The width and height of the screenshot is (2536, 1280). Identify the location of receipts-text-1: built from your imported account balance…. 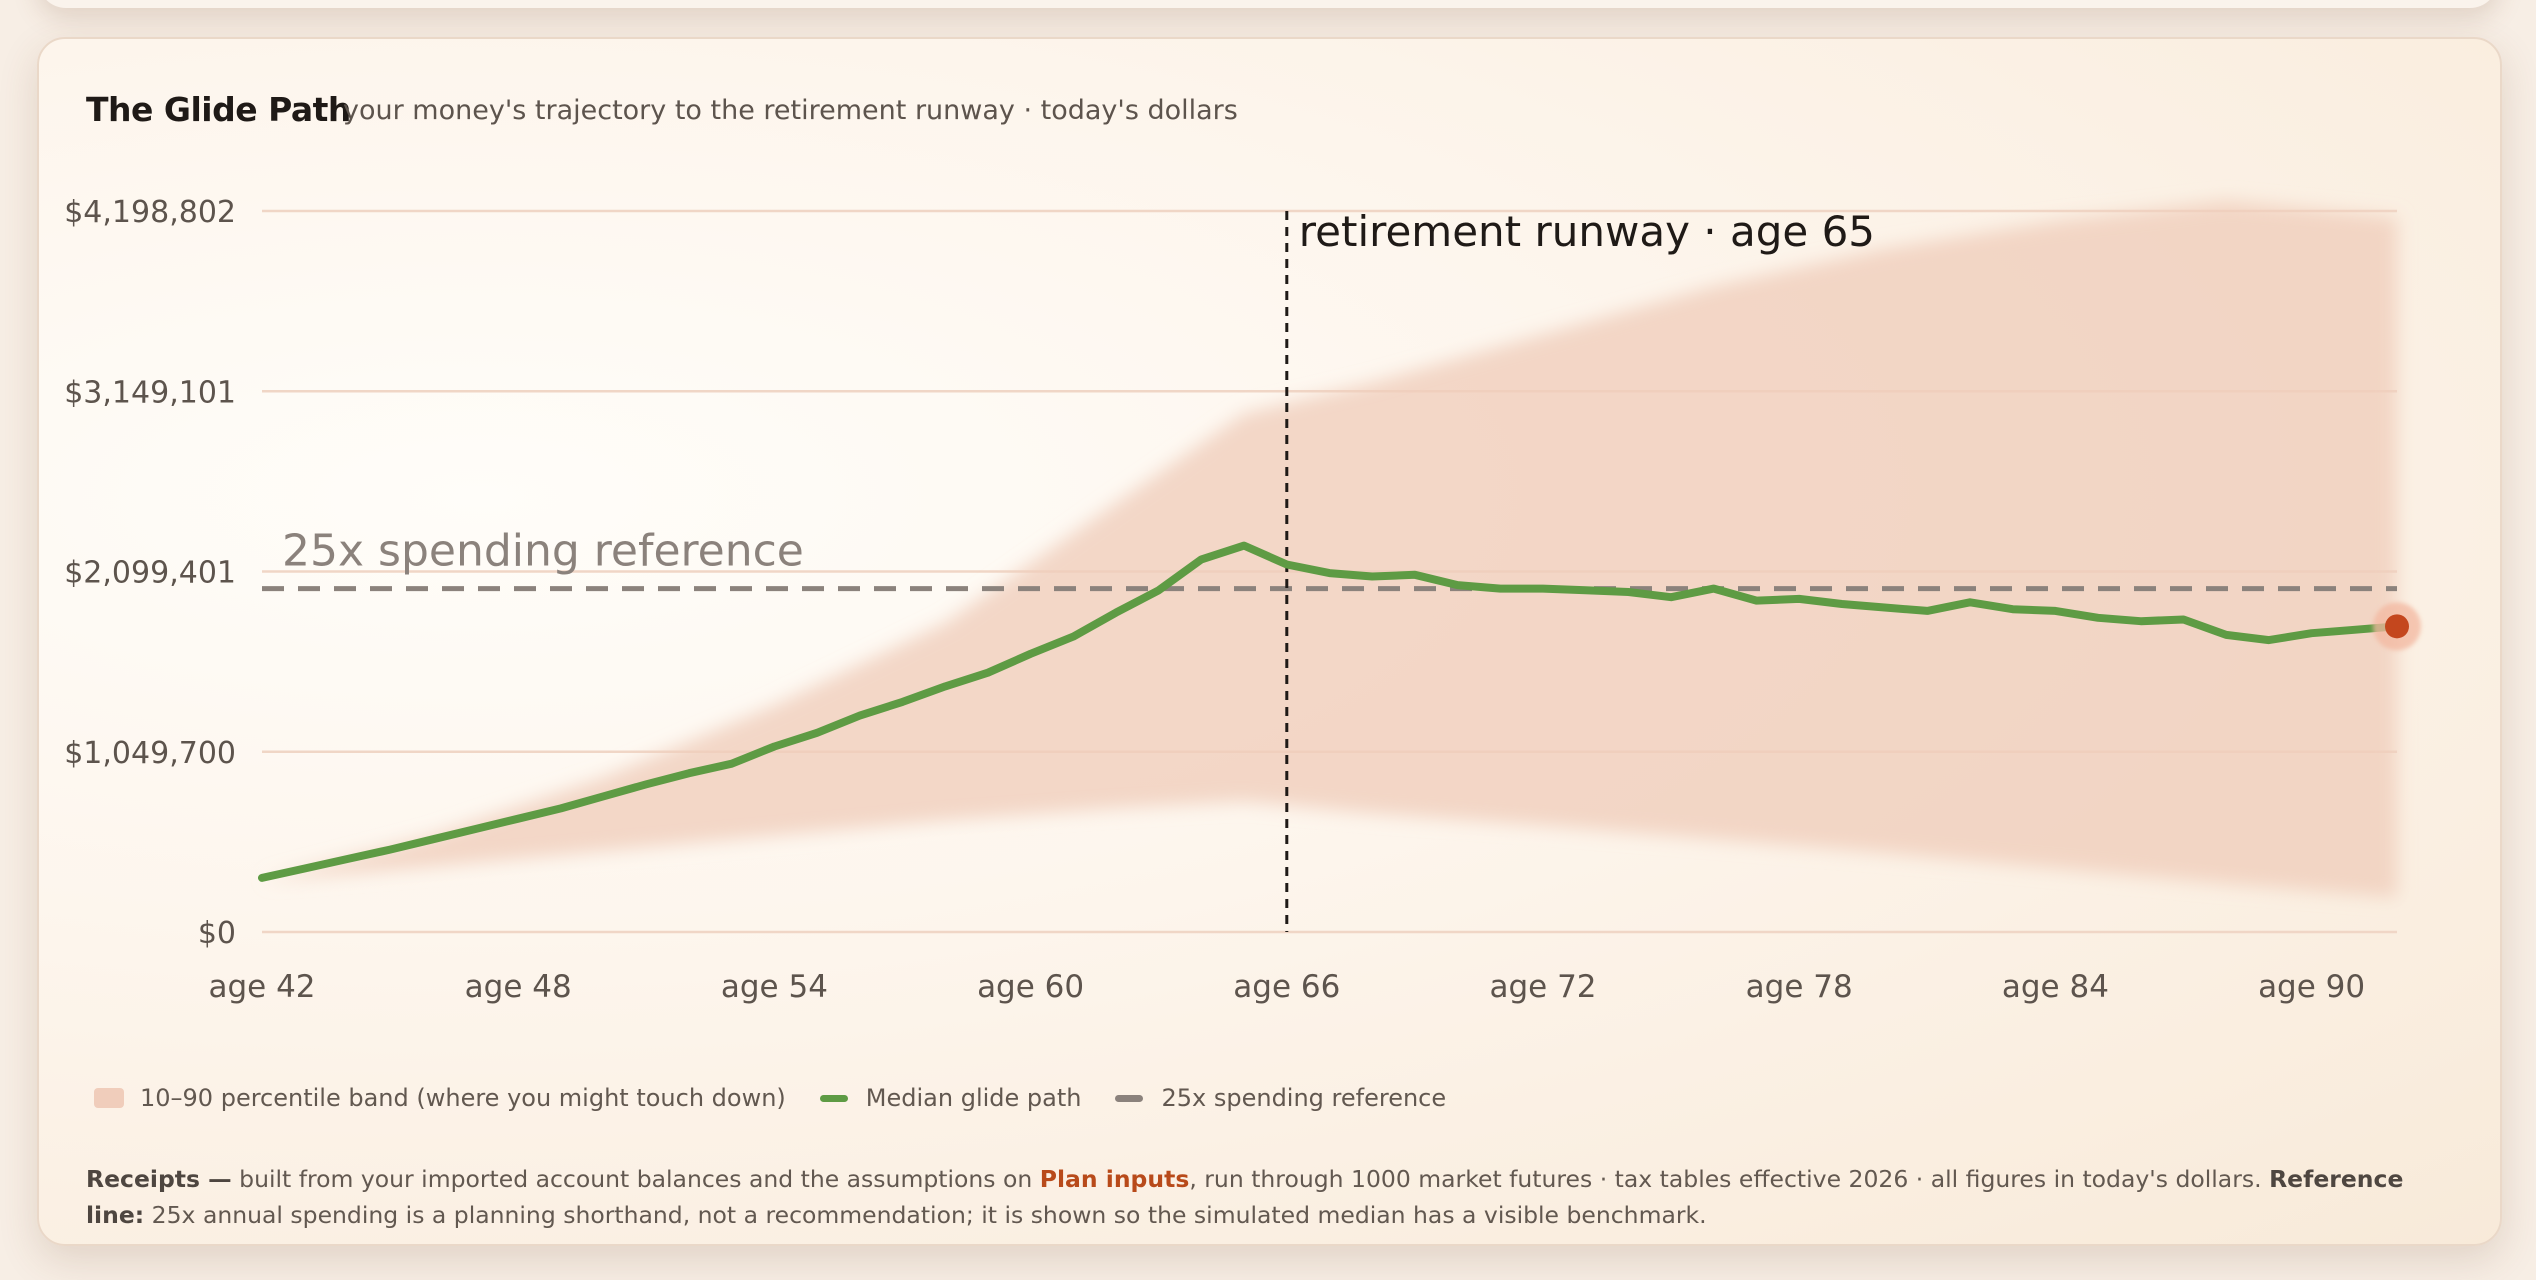
(635, 1179).